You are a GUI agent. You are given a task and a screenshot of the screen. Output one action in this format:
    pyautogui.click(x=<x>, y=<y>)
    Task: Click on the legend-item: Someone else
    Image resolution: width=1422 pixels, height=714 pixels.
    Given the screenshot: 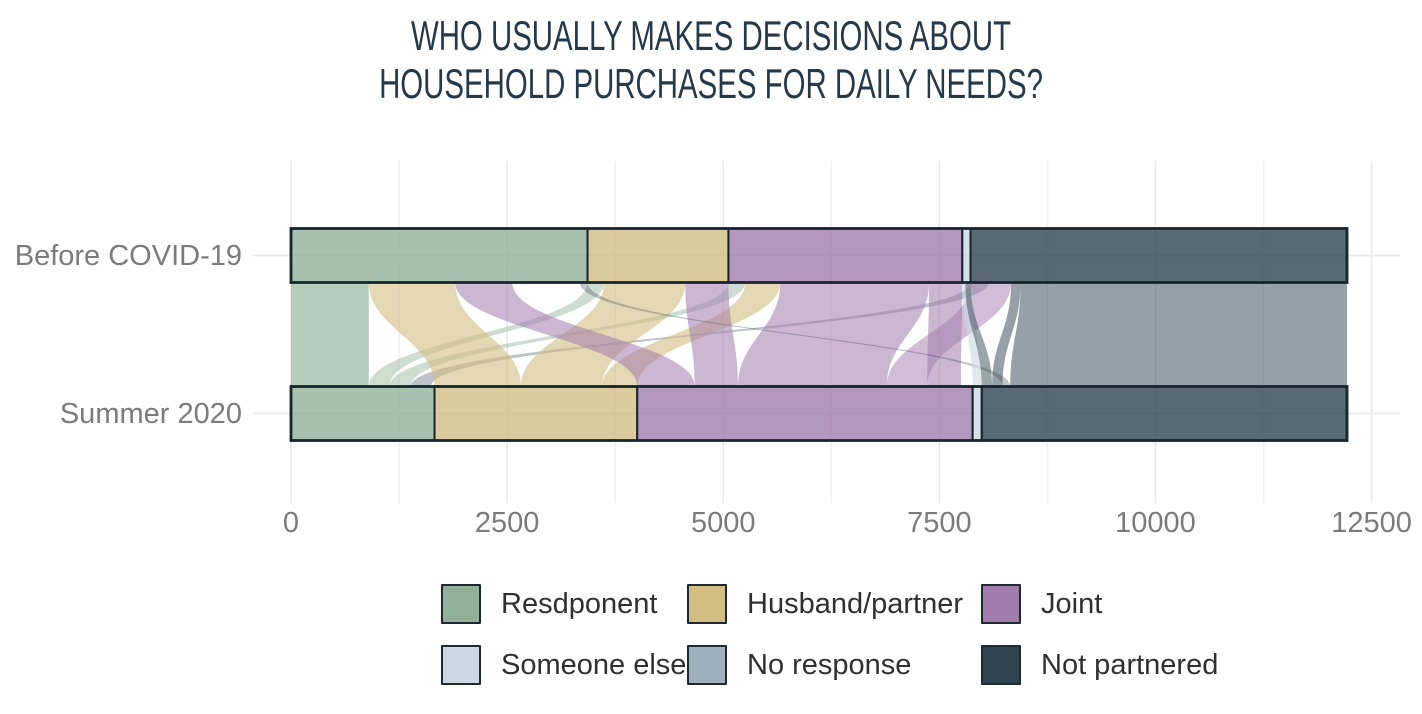 What is the action you would take?
    pyautogui.click(x=563, y=665)
    